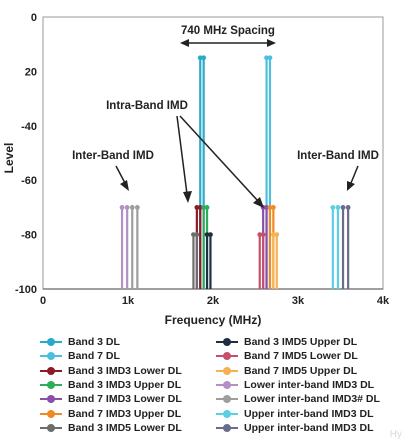 This screenshot has height=446, width=412. Describe the element at coordinates (26, 290) in the screenshot. I see `y-tick-label: -100` at that location.